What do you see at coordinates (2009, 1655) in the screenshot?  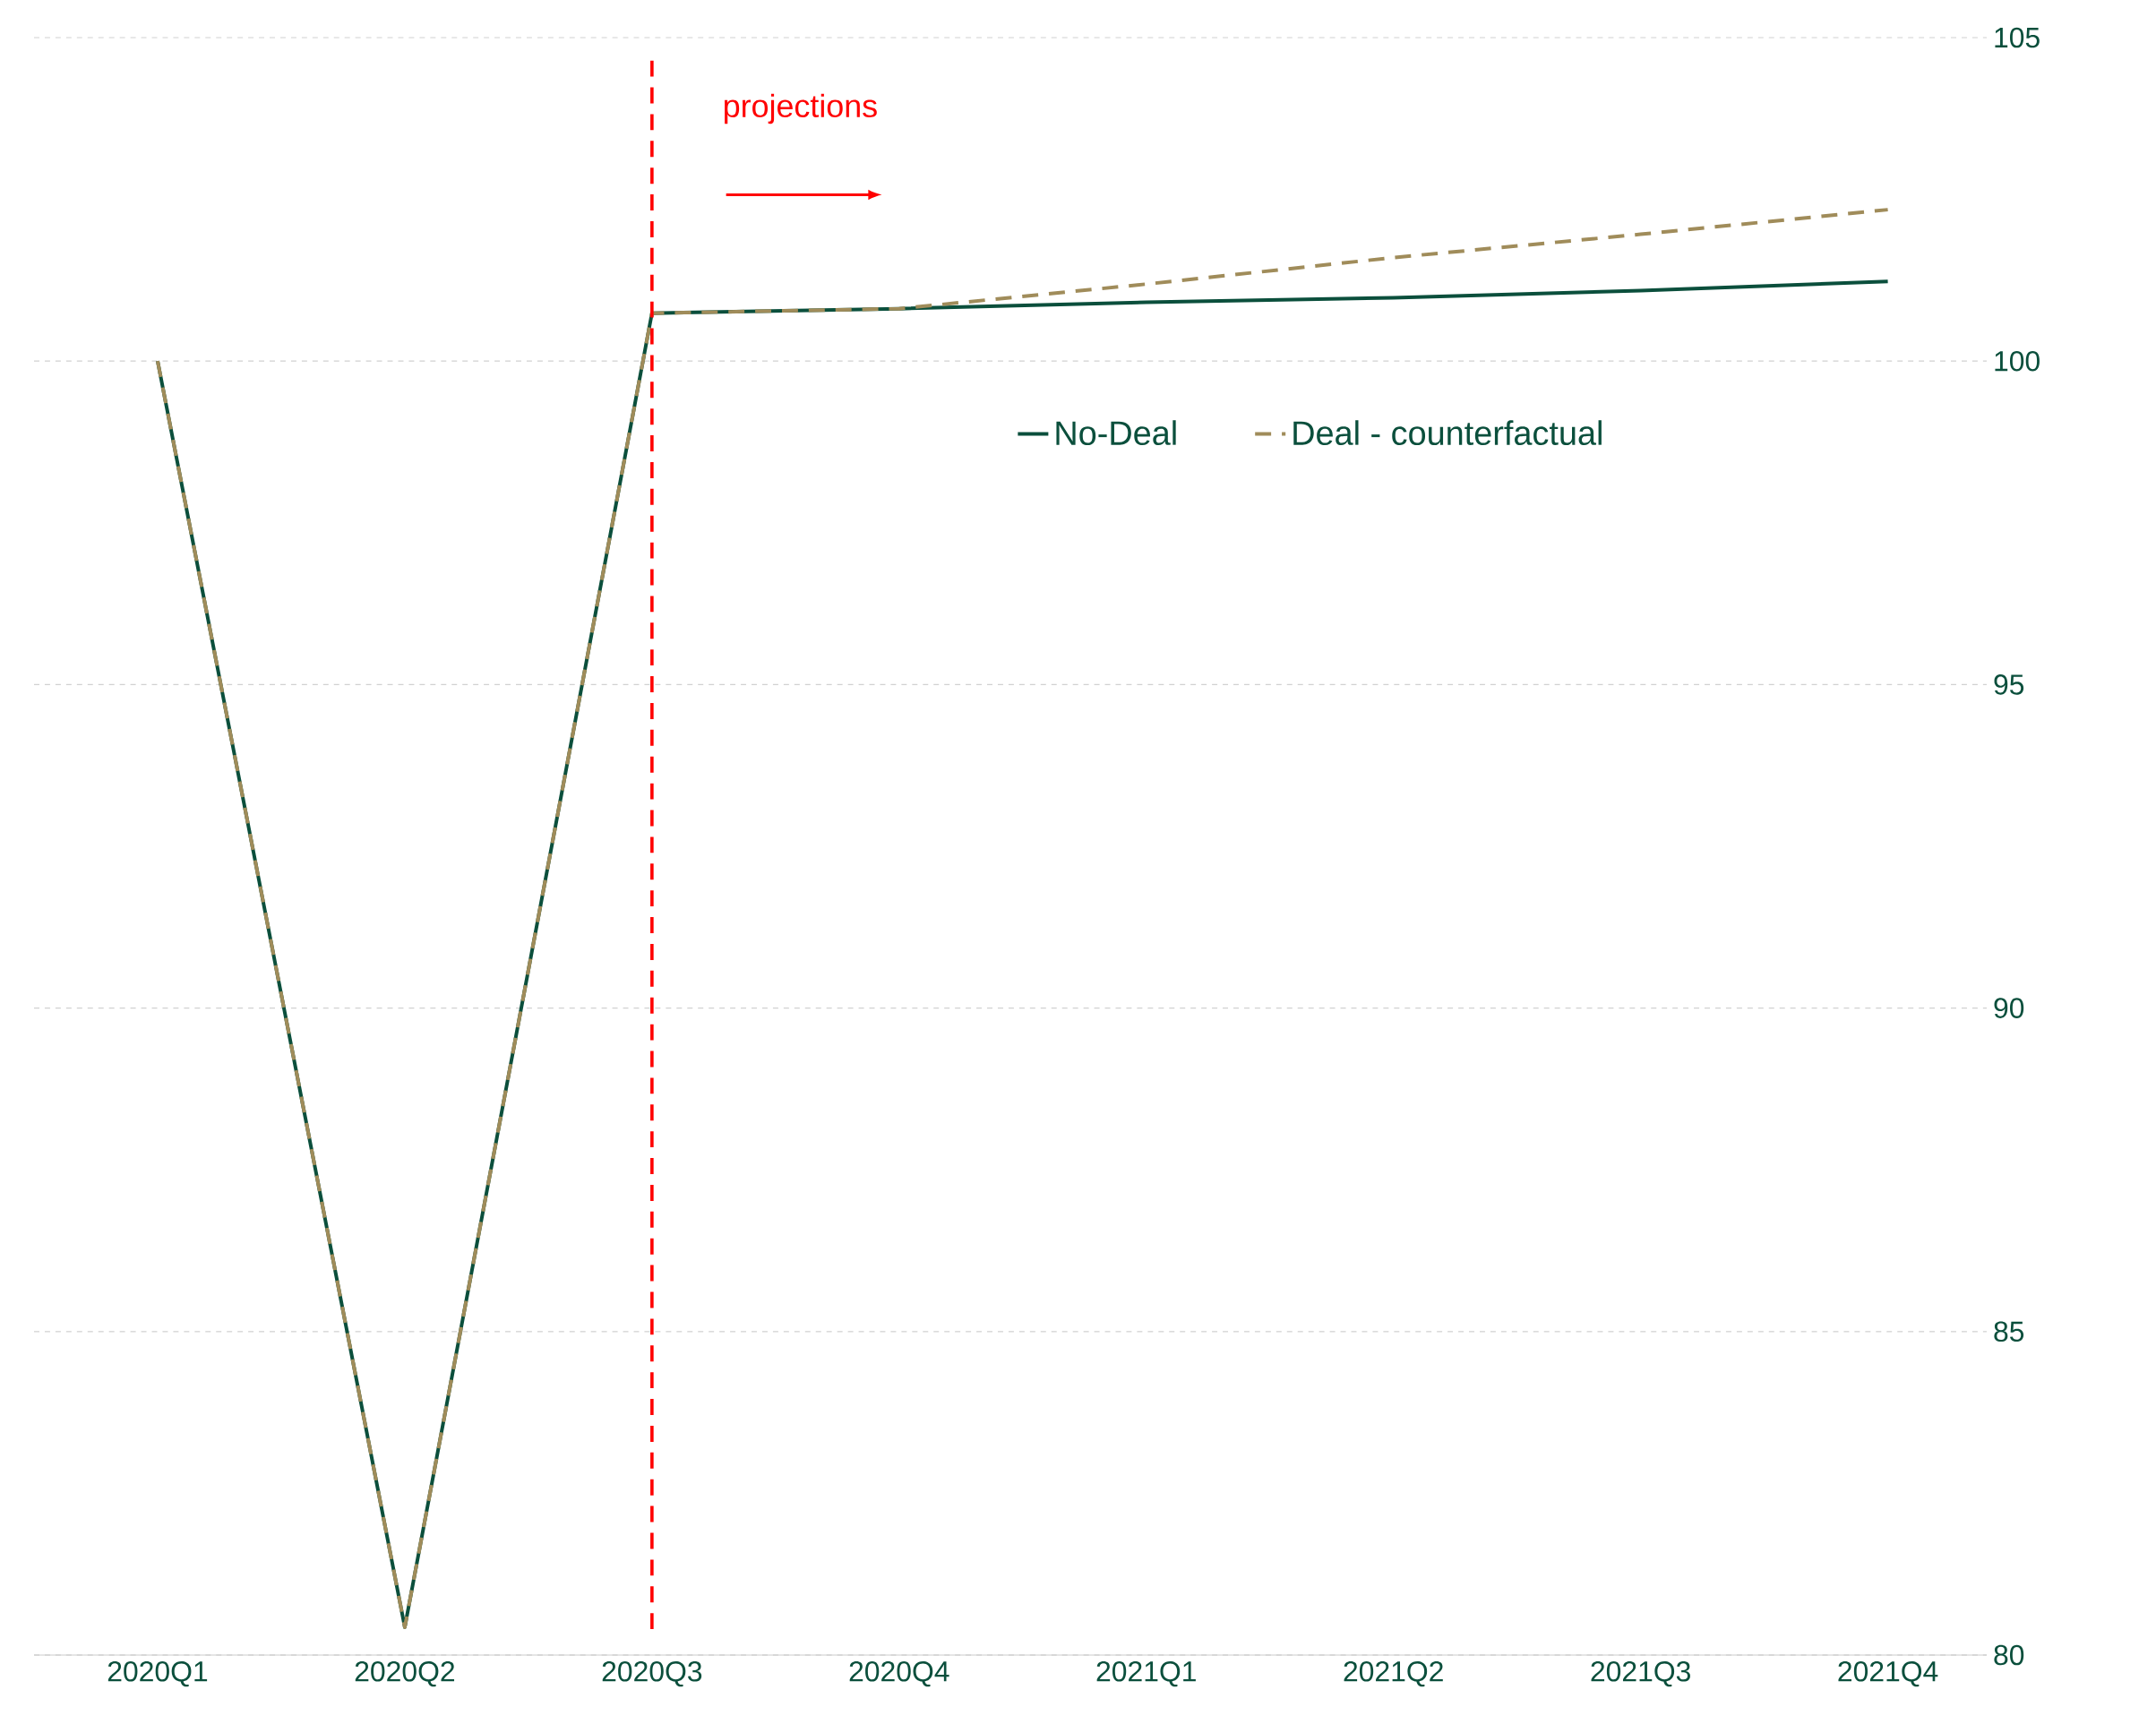 I see `y-tick-label: 80` at bounding box center [2009, 1655].